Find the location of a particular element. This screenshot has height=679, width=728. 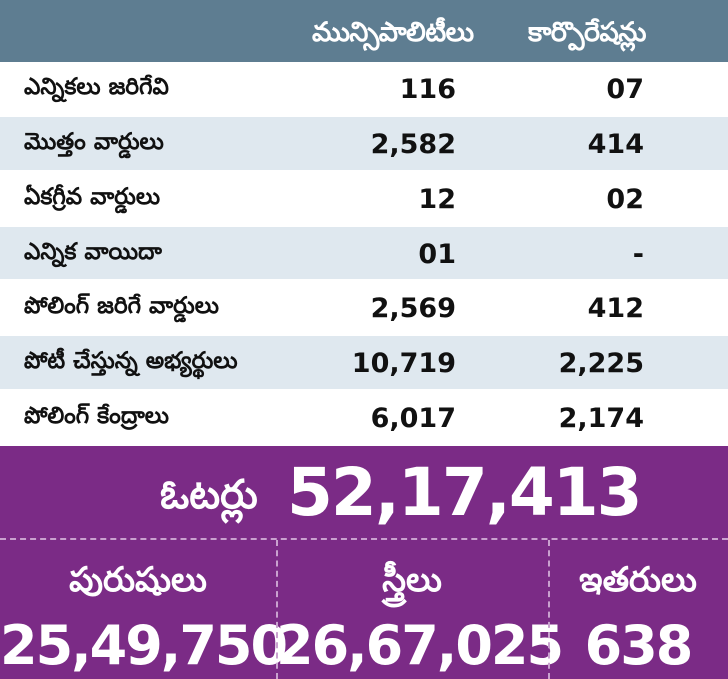

women-voters: స్త్రీలు 26,67,025 is located at coordinates (420, 609).